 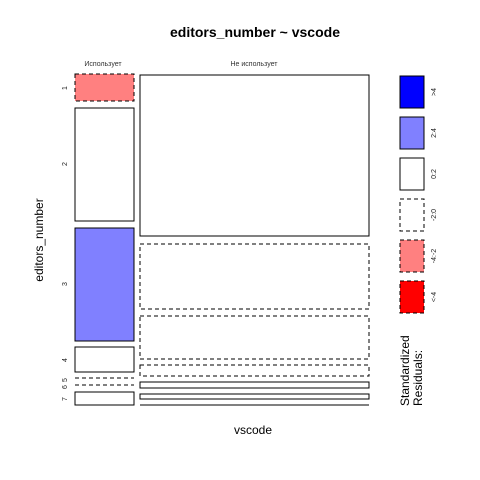 What do you see at coordinates (418, 194) in the screenshot?
I see `residuals-legend: >4 2:4 0:2 -2:0 -4:-2 <-4` at bounding box center [418, 194].